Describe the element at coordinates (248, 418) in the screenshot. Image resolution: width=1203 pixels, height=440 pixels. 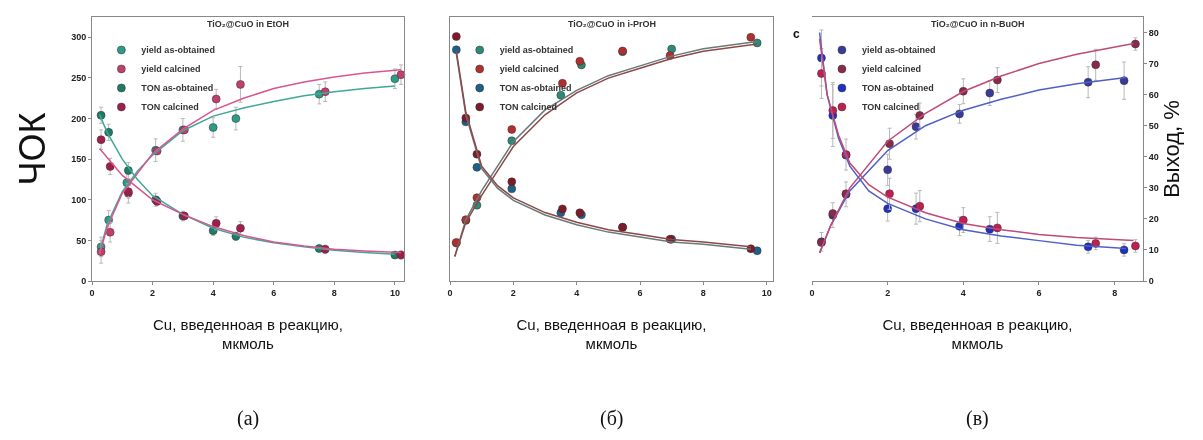
I see `text: (a)` at that location.